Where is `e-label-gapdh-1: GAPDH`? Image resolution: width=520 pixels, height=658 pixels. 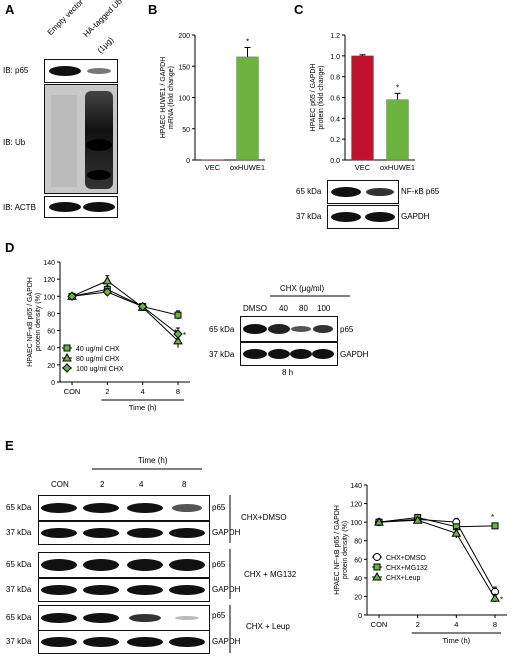 e-label-gapdh-1: GAPDH is located at coordinates (226, 532).